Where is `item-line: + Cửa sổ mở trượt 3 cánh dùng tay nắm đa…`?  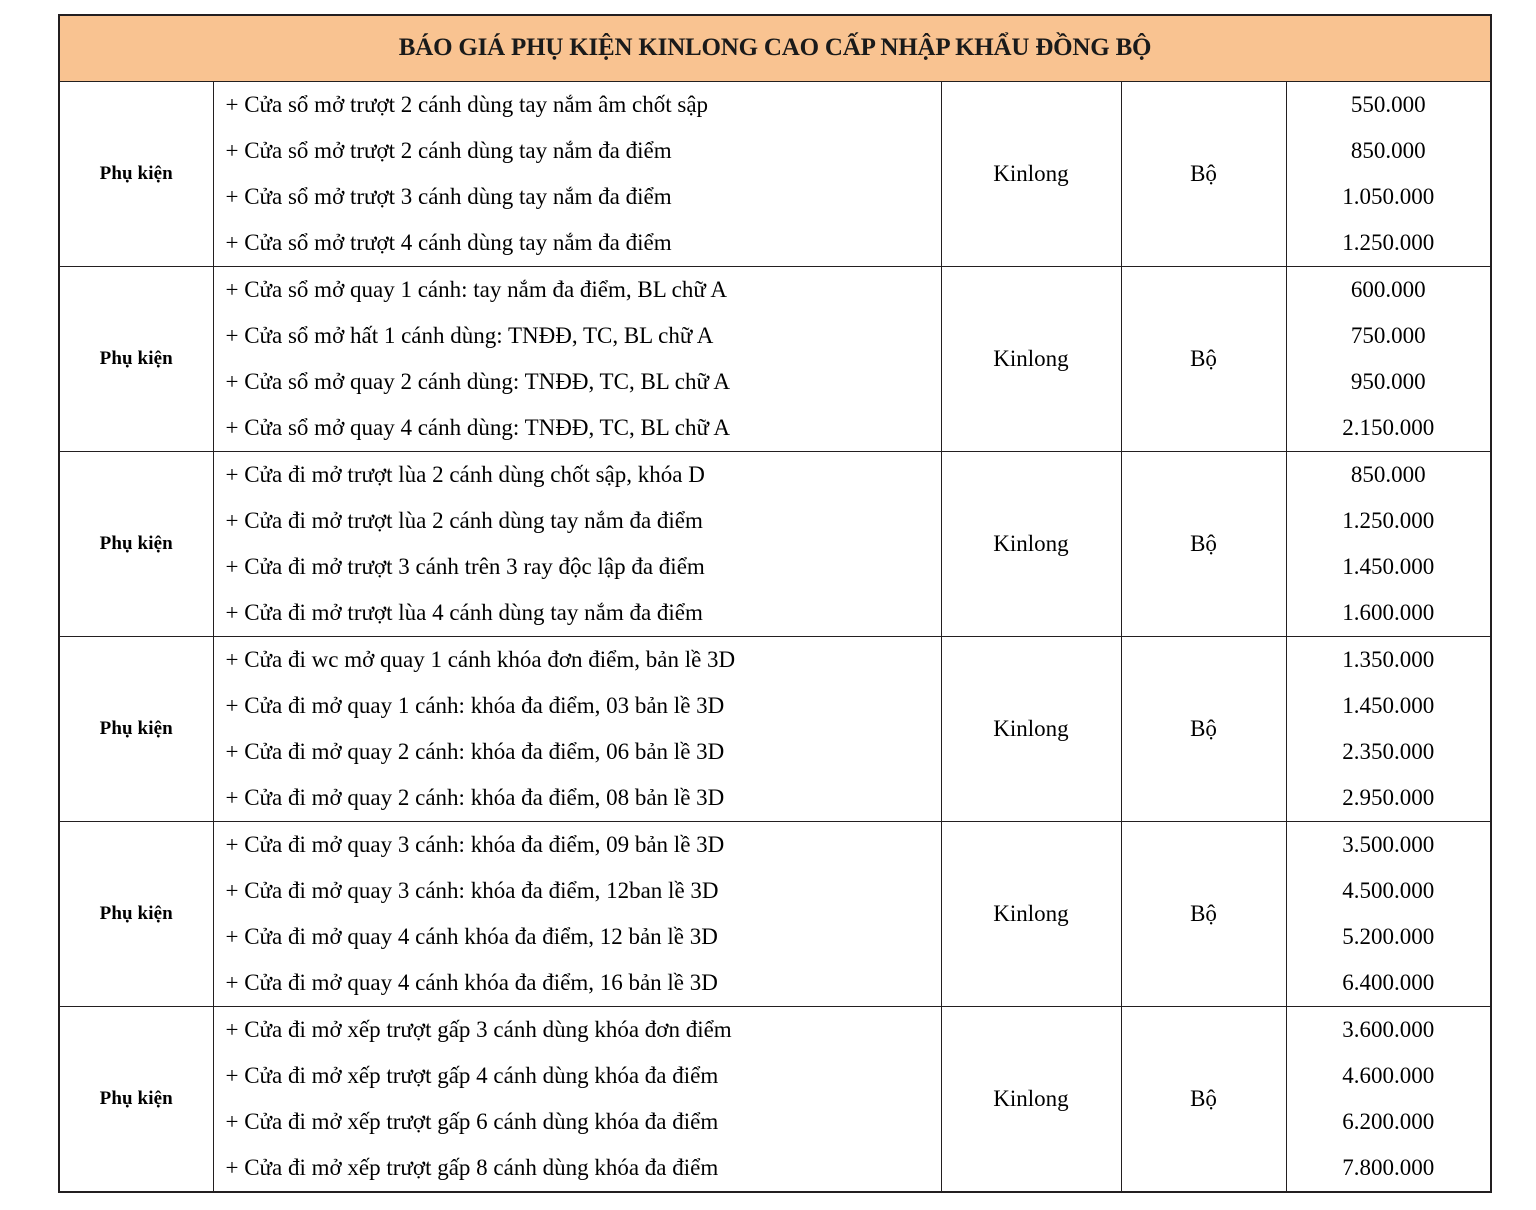 item-line: + Cửa sổ mở trượt 3 cánh dùng tay nắm đa… is located at coordinates (448, 196).